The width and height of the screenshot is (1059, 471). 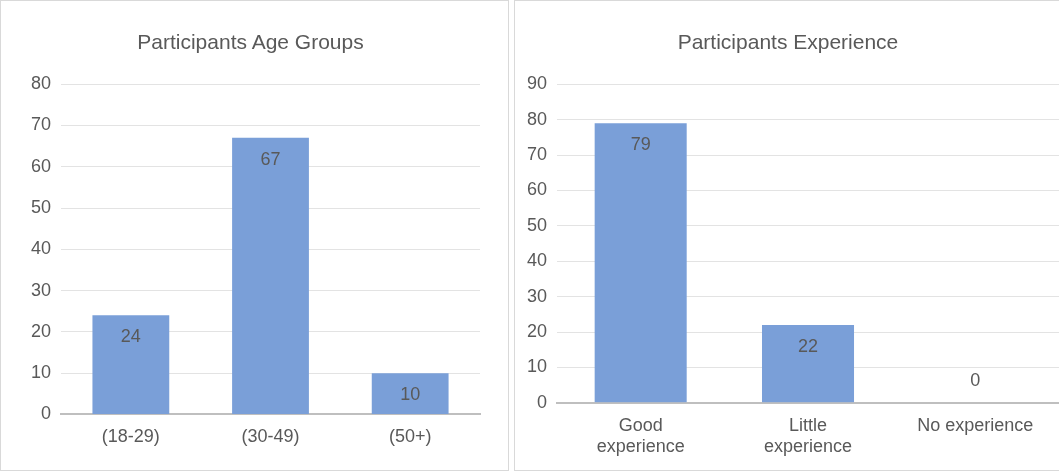 What do you see at coordinates (270, 436) in the screenshot?
I see `x-tick-label: (30-49)` at bounding box center [270, 436].